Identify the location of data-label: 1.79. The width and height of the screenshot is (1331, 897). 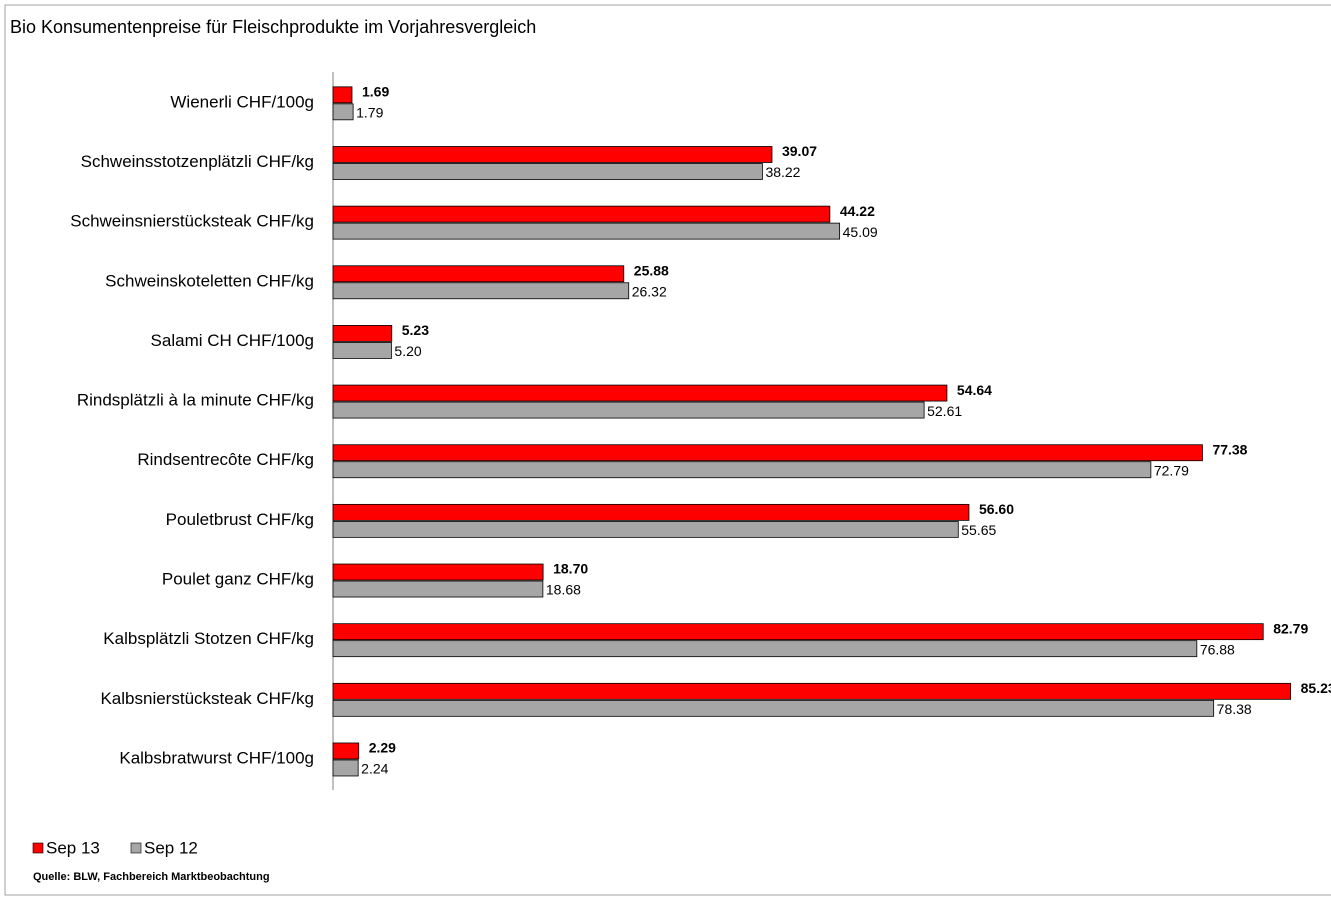
(369, 113).